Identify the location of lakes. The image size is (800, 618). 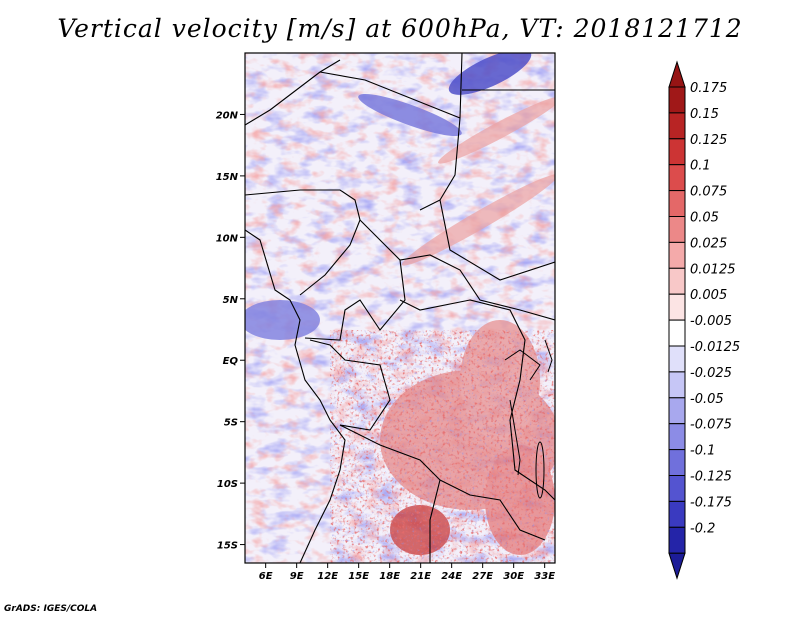
(528, 419).